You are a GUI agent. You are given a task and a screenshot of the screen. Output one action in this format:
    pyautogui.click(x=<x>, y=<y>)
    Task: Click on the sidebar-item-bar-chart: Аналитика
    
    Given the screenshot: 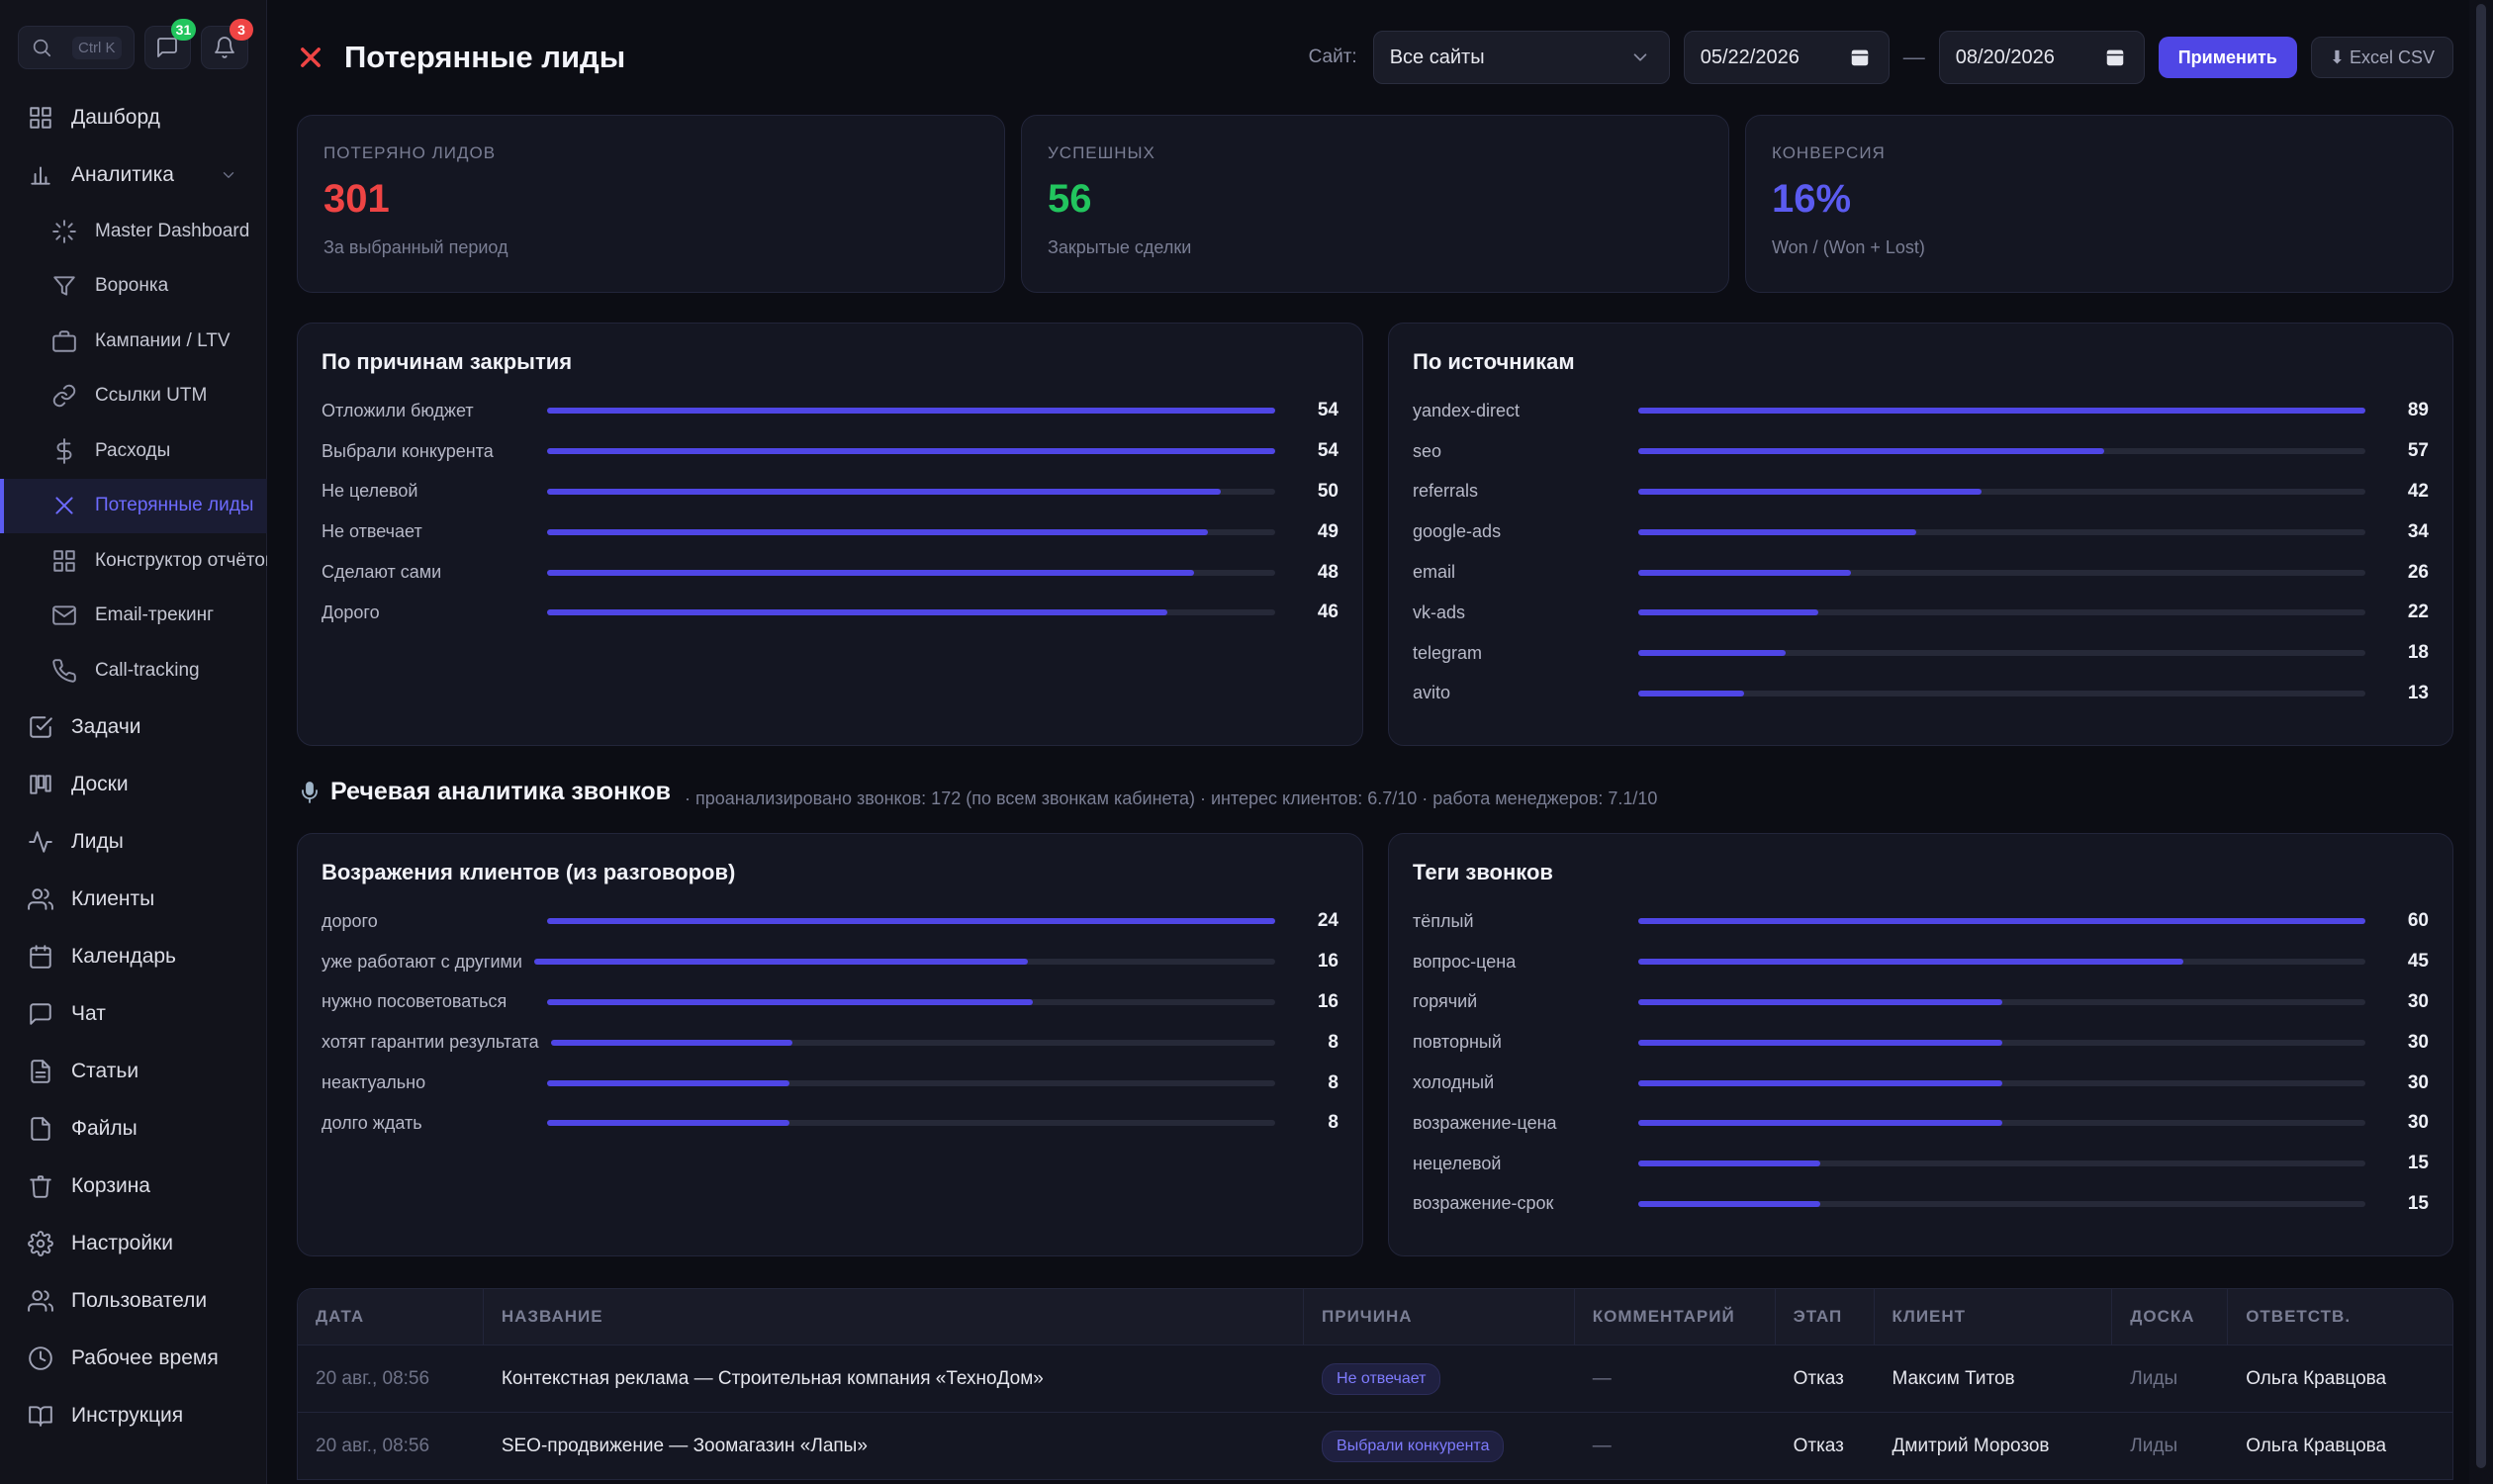 What is the action you would take?
    pyautogui.click(x=133, y=175)
    